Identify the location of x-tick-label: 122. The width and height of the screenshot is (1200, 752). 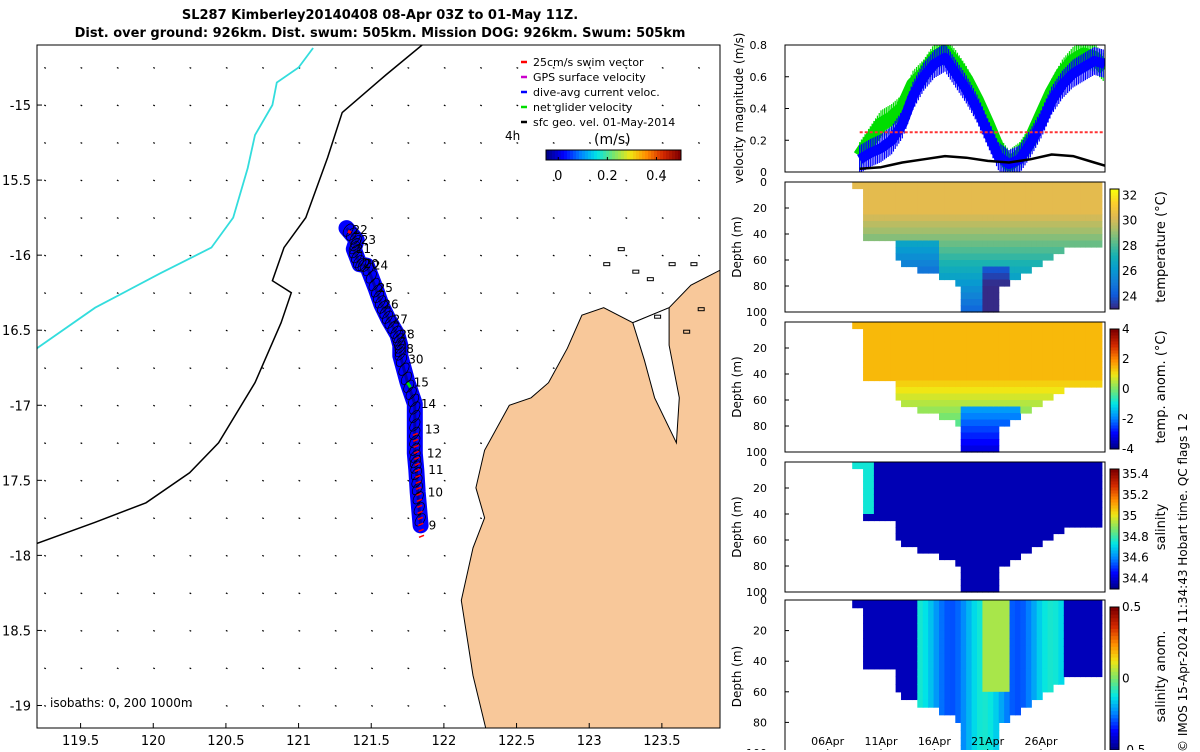
(443, 741).